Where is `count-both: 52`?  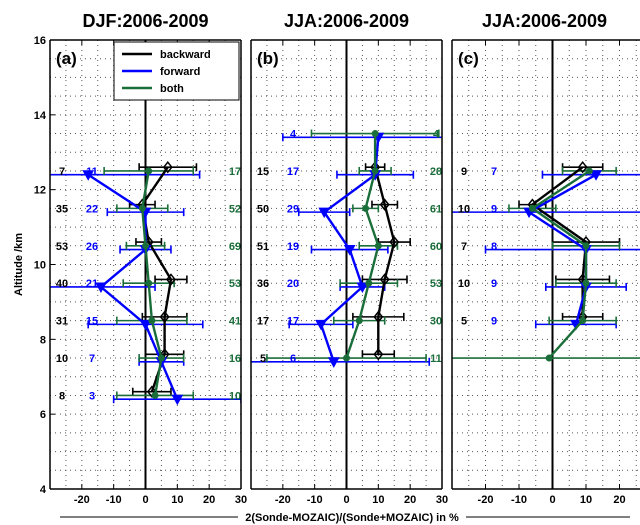 count-both: 52 is located at coordinates (235, 209).